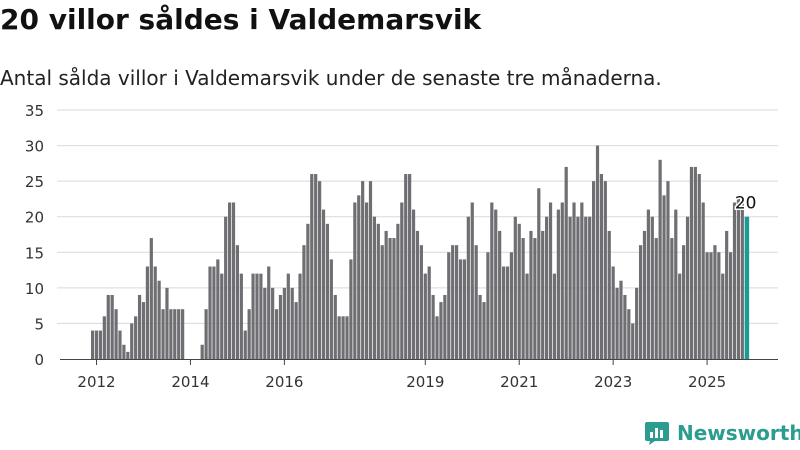  What do you see at coordinates (746, 204) in the screenshot?
I see `highlight-value-label: 20` at bounding box center [746, 204].